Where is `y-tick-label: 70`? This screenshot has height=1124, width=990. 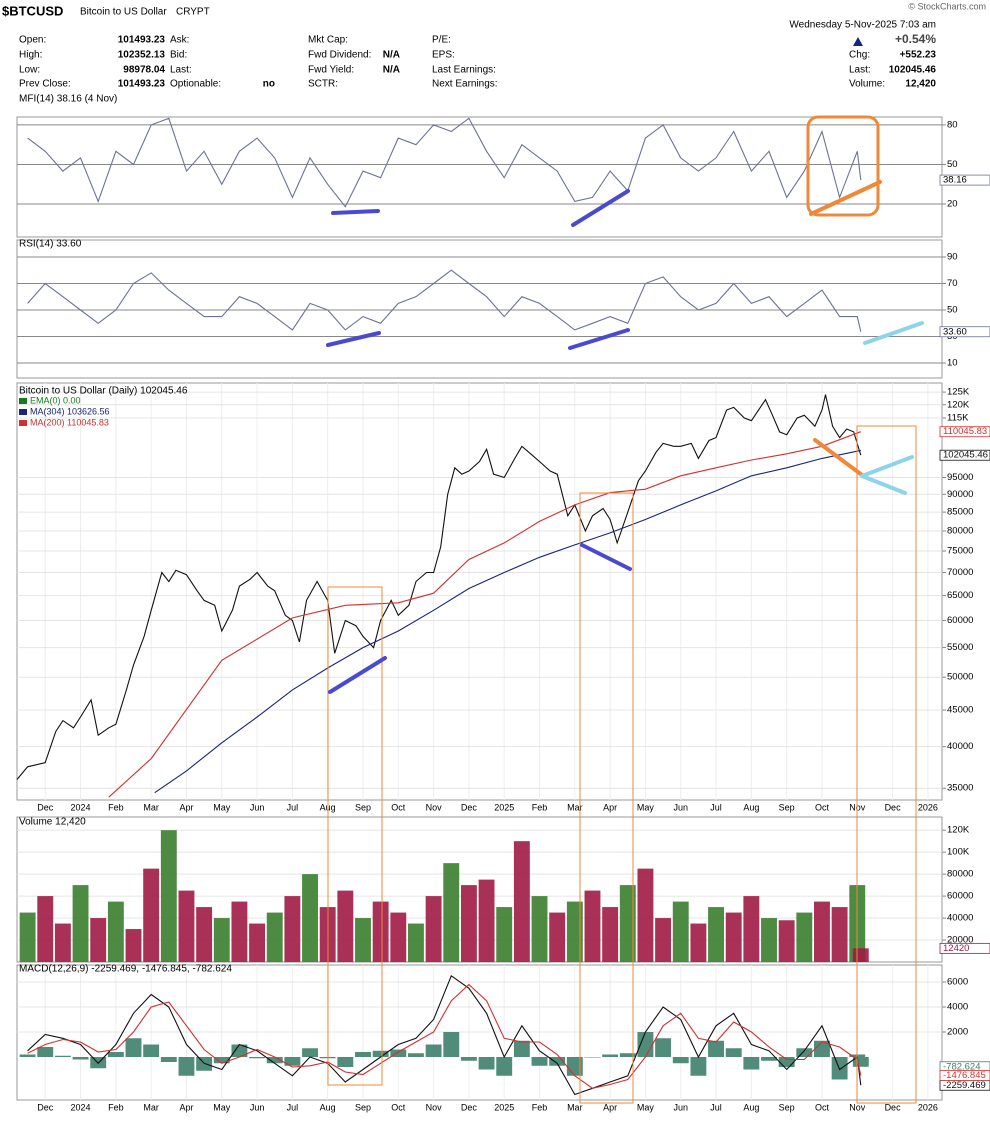
y-tick-label: 70 is located at coordinates (952, 283).